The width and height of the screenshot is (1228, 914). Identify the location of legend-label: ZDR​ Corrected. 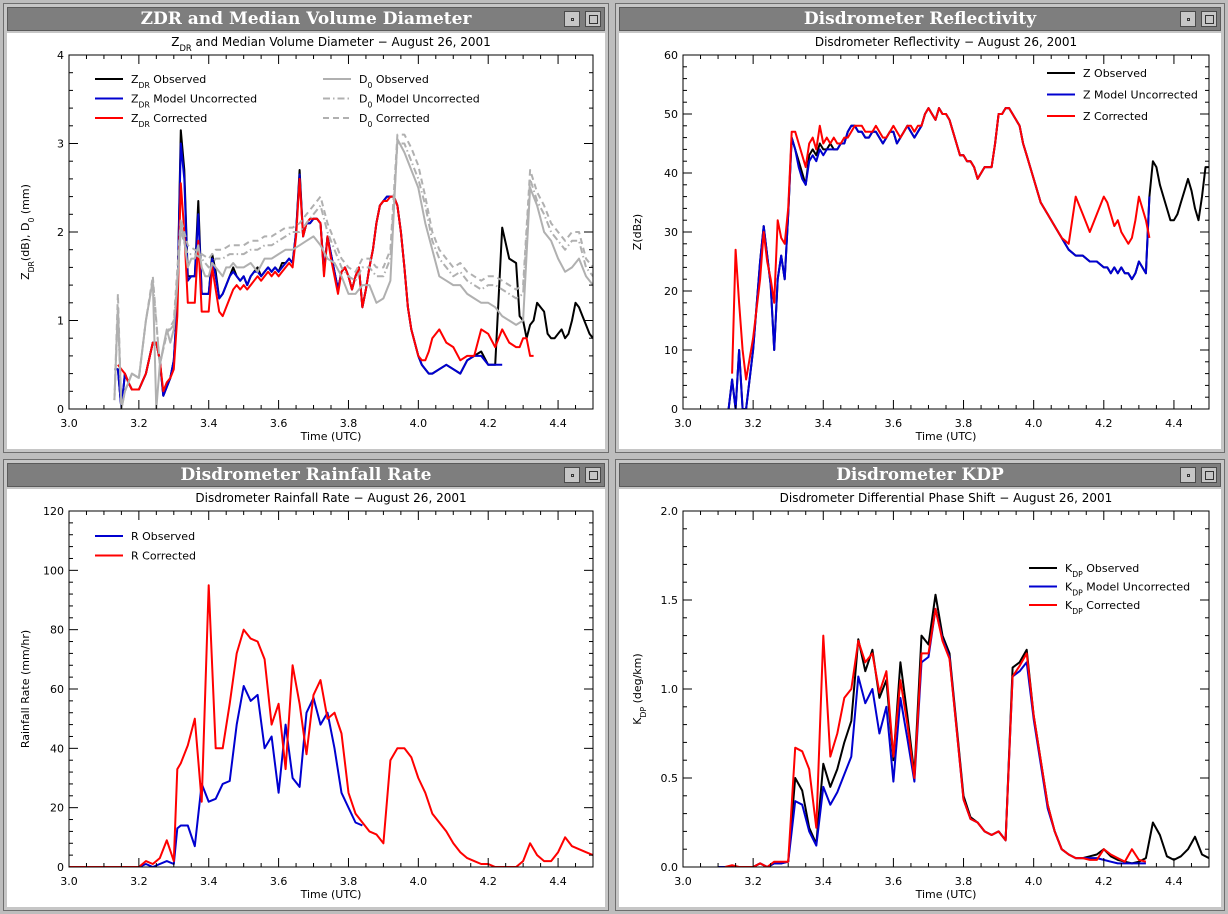
(169, 120).